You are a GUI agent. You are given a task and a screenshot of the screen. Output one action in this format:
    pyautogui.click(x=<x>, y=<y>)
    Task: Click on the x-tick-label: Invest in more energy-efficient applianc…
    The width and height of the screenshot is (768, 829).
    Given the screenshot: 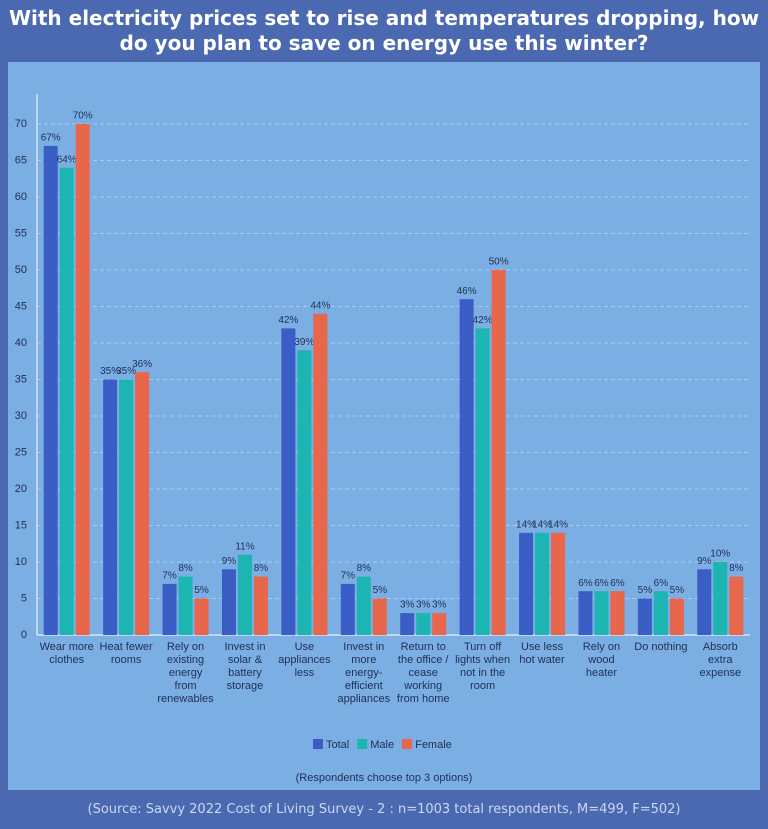 What is the action you would take?
    pyautogui.click(x=364, y=673)
    